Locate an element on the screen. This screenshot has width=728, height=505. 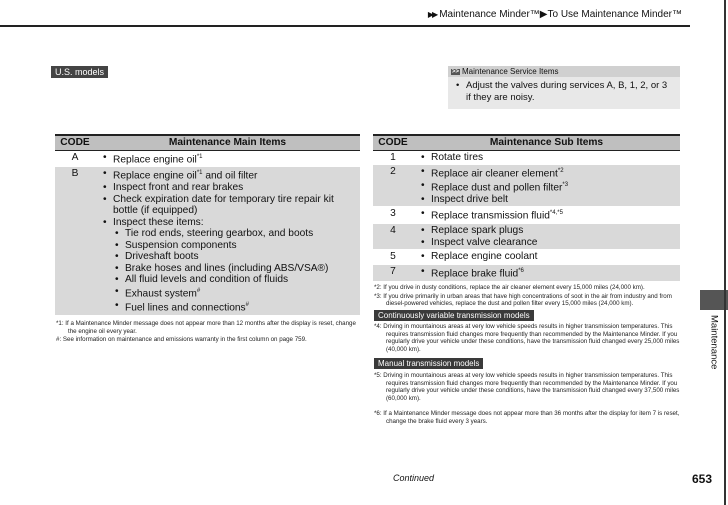
list-item: Replace engine oil*1 and oil filter is located at coordinates (227, 175).